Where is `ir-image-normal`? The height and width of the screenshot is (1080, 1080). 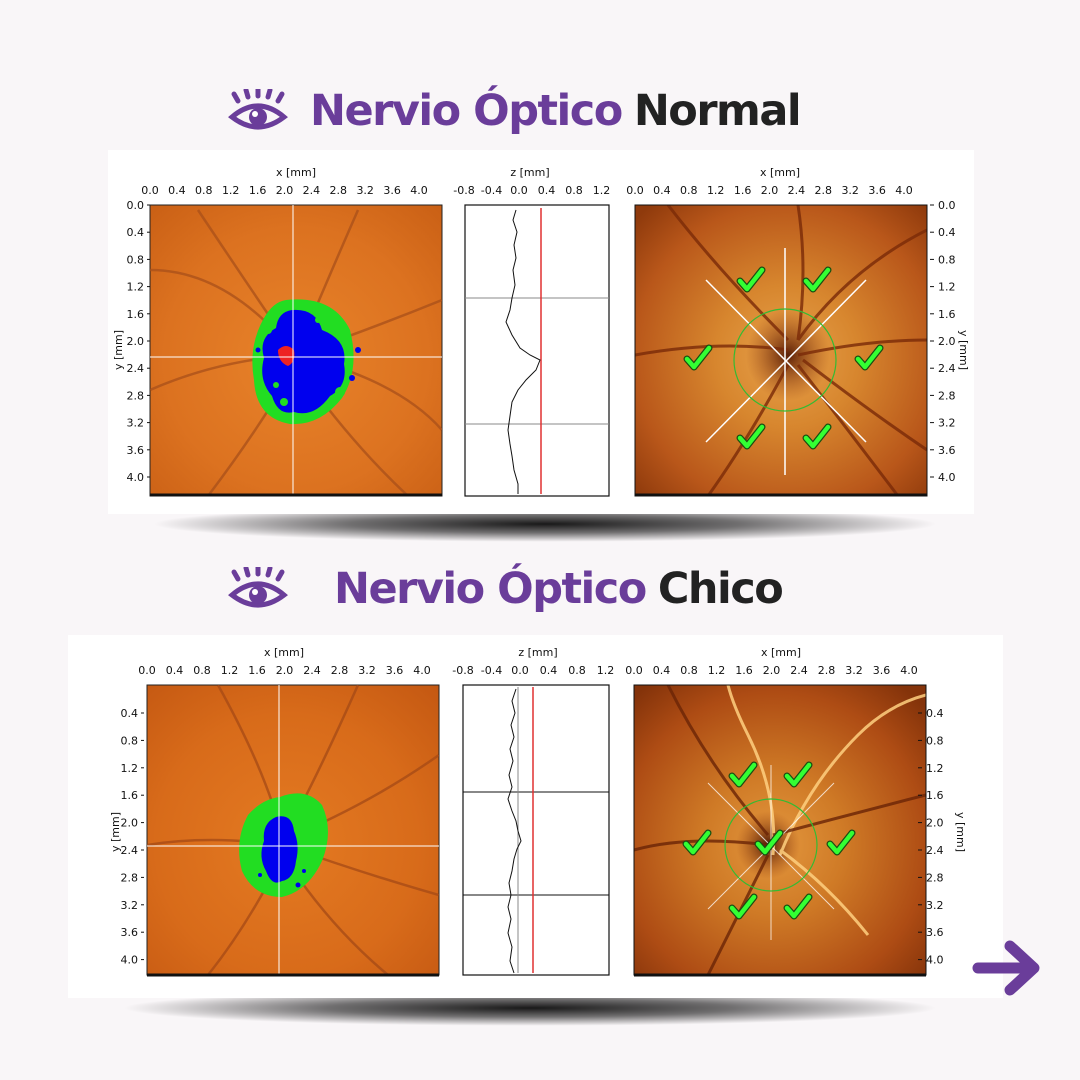
ir-image-normal is located at coordinates (781, 350).